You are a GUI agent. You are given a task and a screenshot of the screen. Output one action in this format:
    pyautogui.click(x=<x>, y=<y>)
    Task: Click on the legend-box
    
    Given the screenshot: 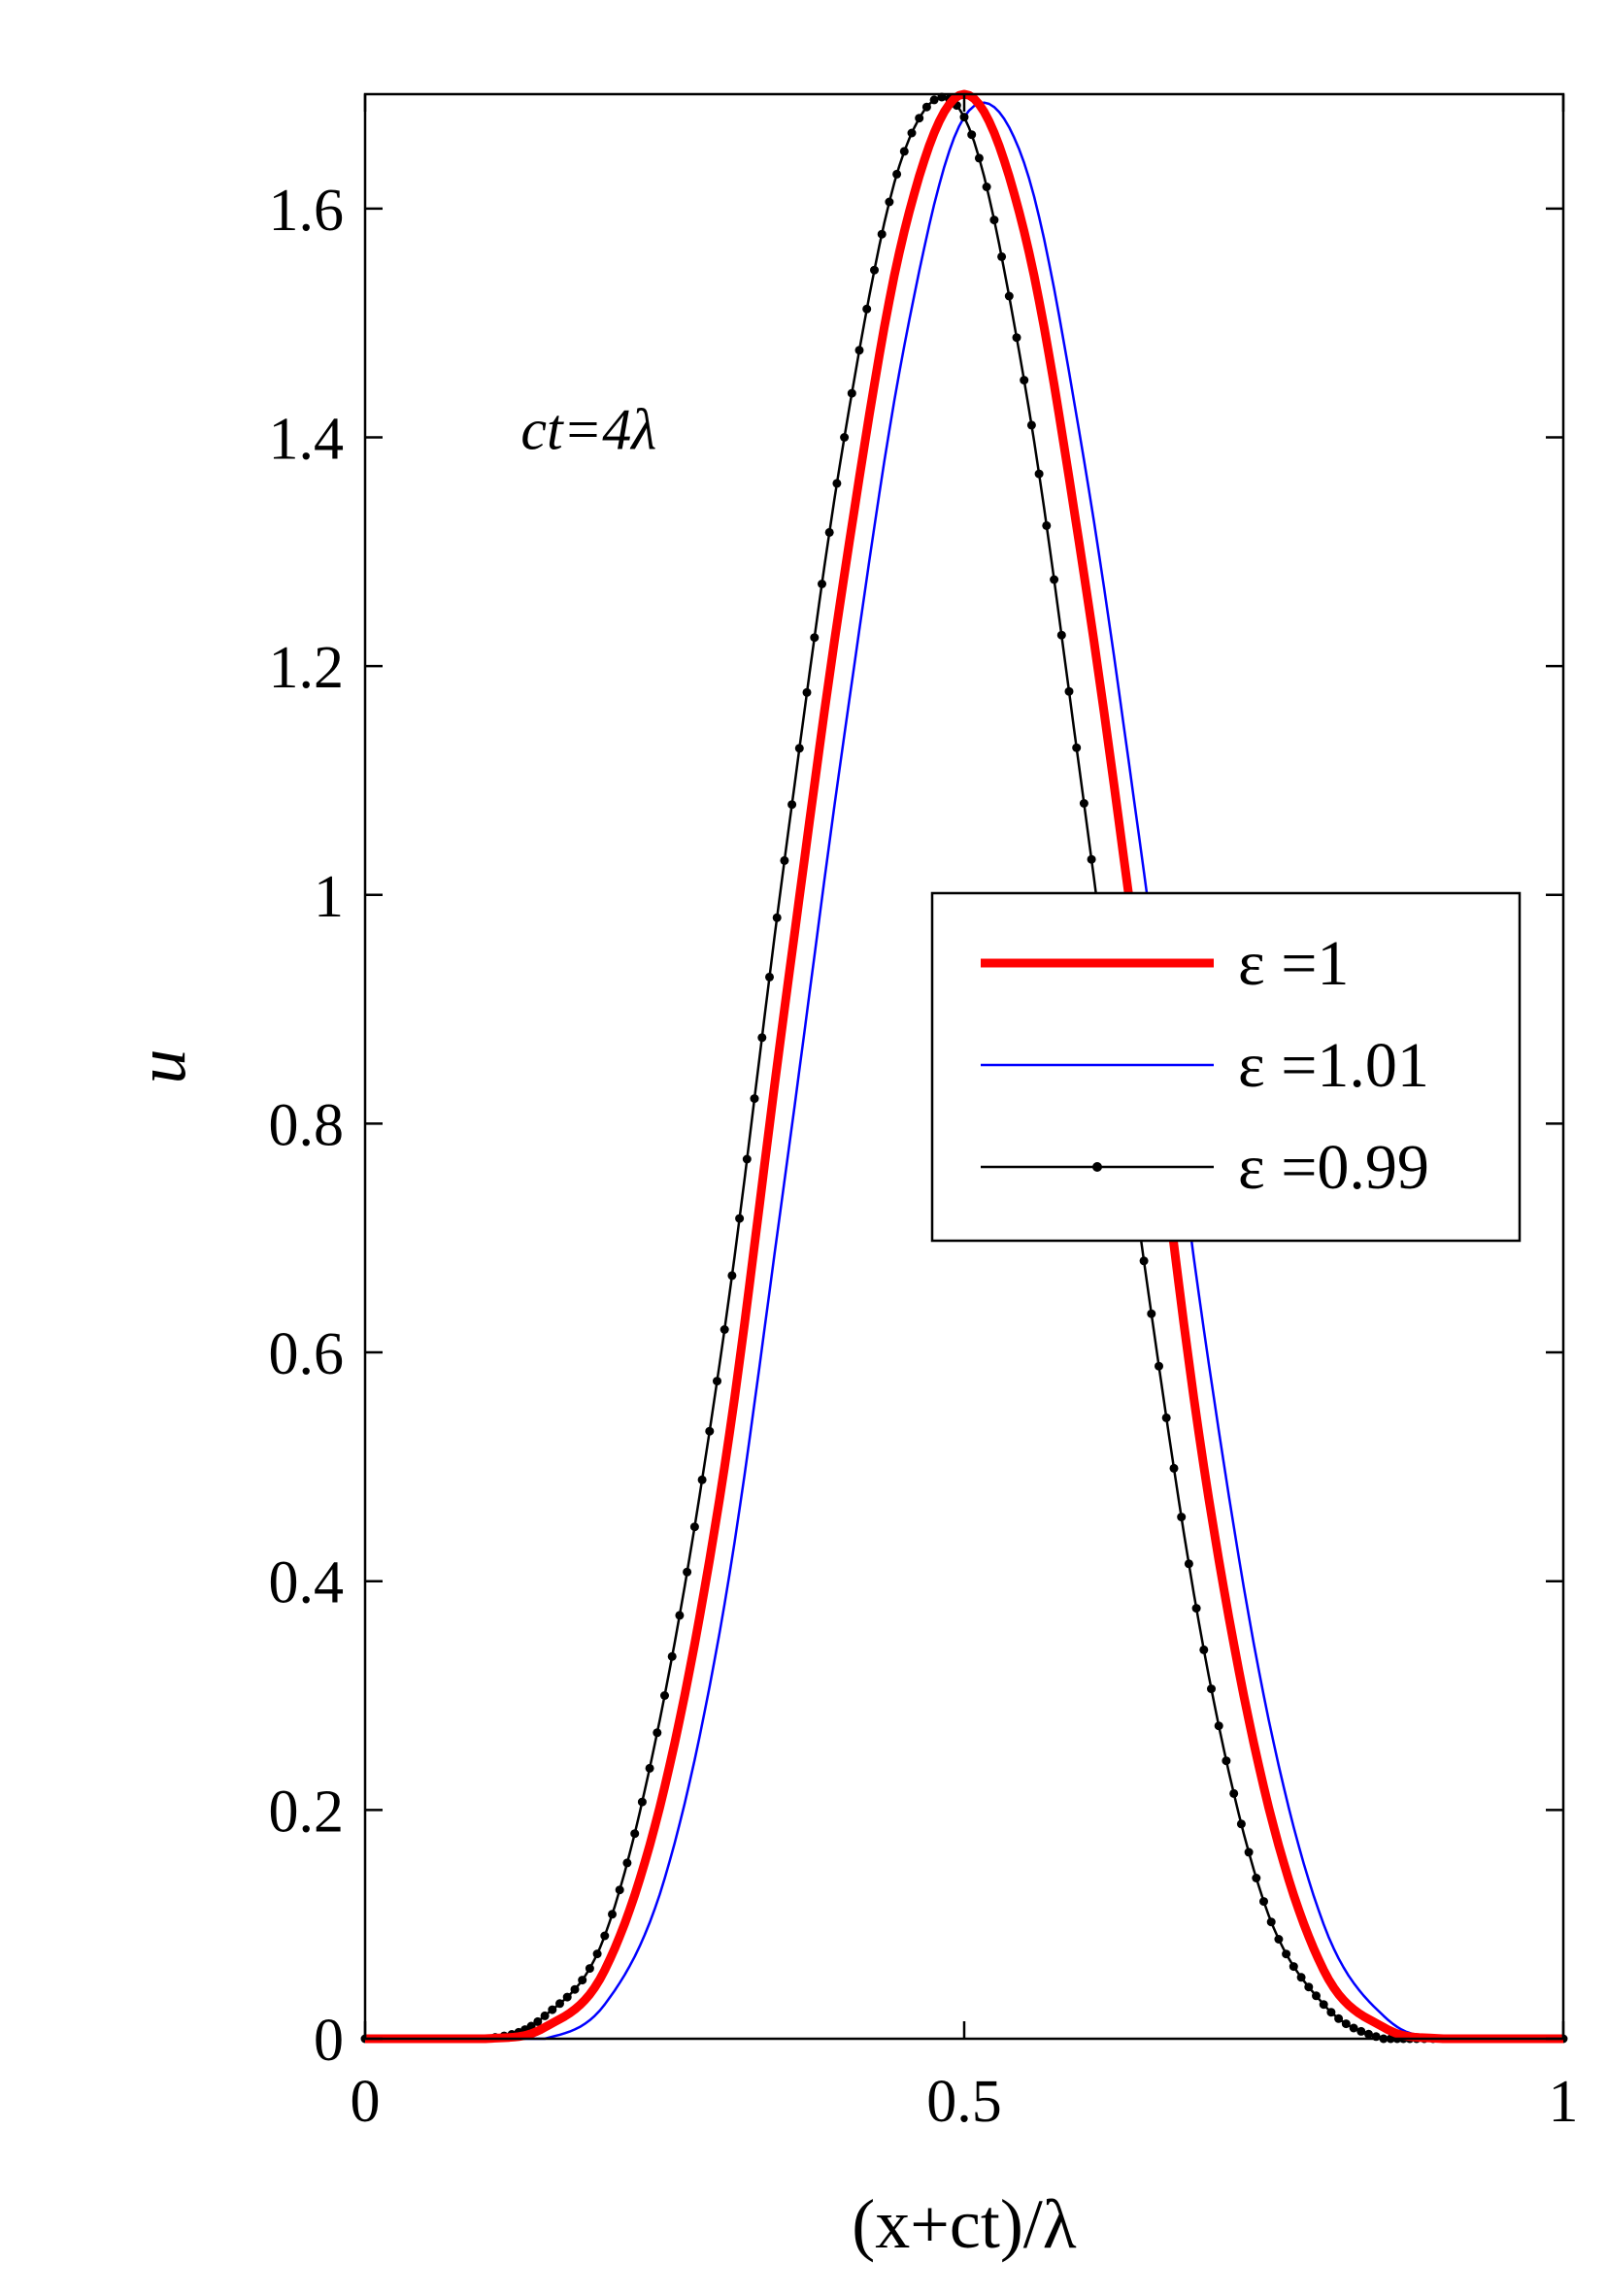 What is the action you would take?
    pyautogui.click(x=1226, y=1067)
    